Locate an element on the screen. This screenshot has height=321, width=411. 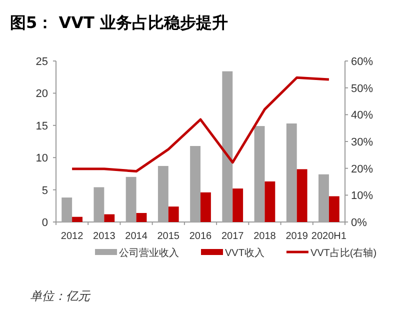
x-tick-label: 2018 is located at coordinates (265, 236).